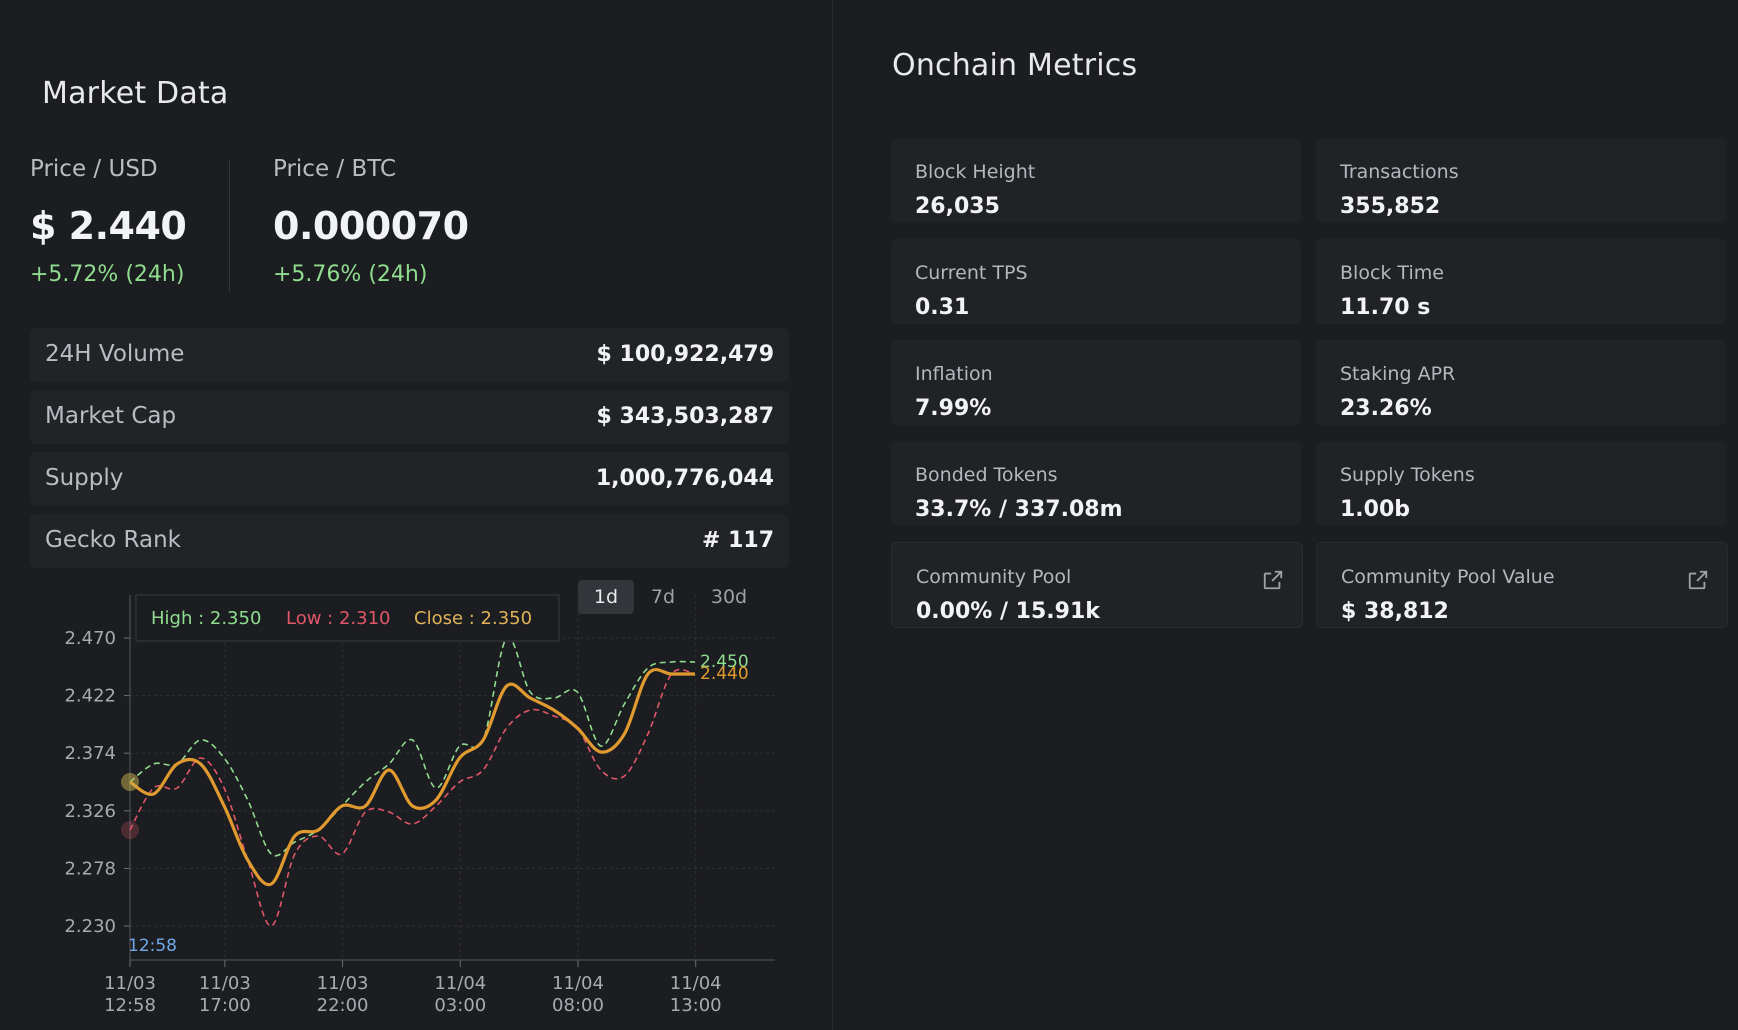  What do you see at coordinates (409, 417) in the screenshot?
I see `stat-row-market-cap: Market Cap $ 343,503,287` at bounding box center [409, 417].